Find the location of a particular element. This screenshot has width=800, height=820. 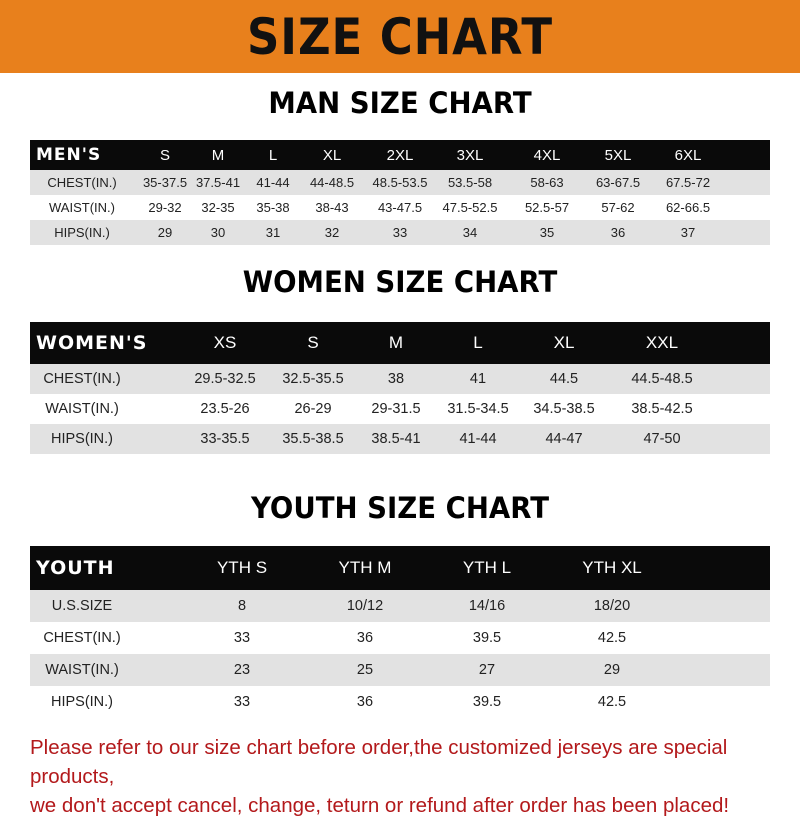

size-header: 4XL is located at coordinates (547, 155).